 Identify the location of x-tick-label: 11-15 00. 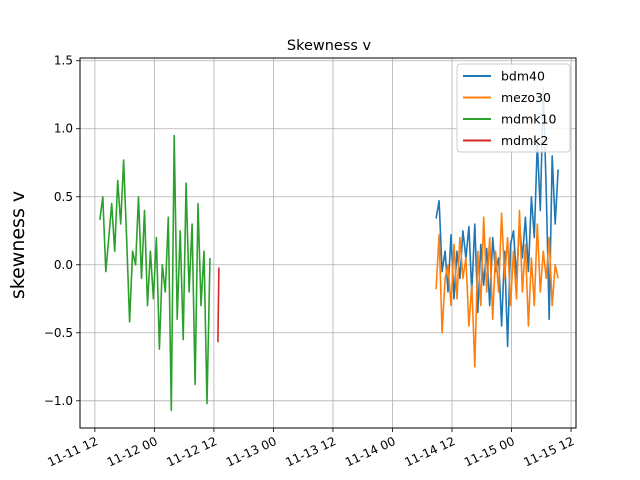
(489, 451).